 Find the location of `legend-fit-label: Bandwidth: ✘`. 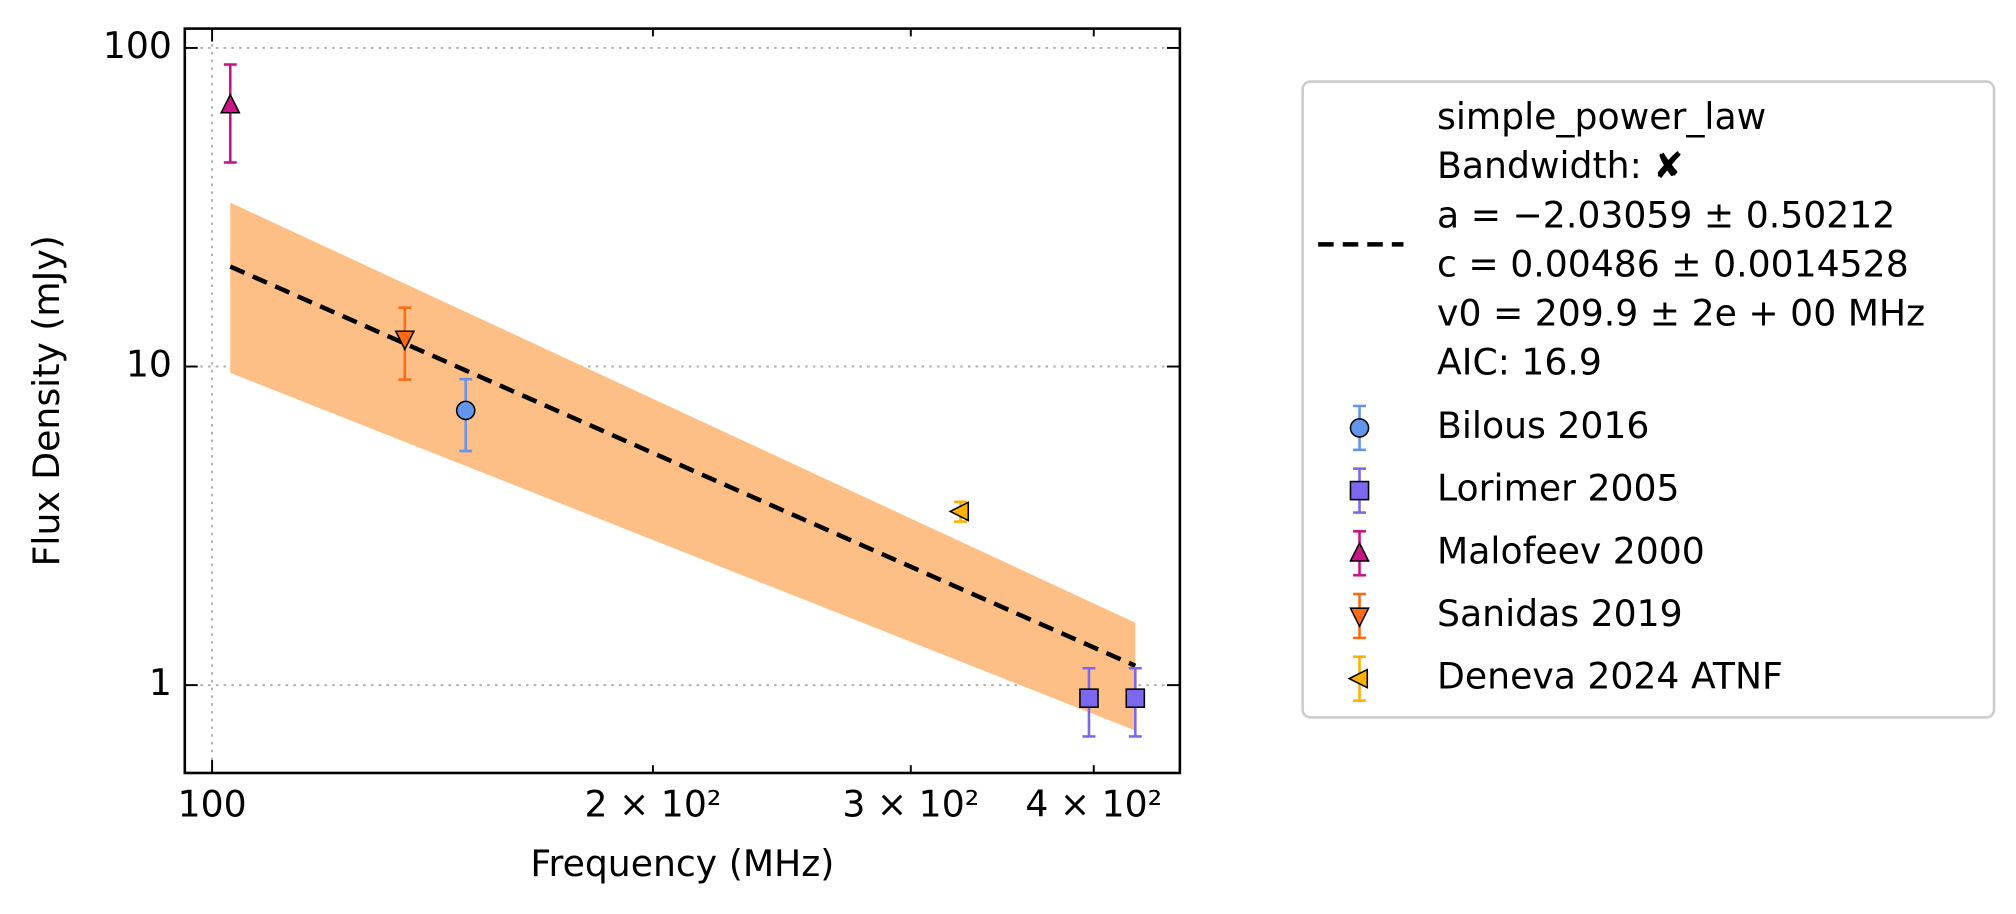

legend-fit-label: Bandwidth: ✘ is located at coordinates (1560, 165).